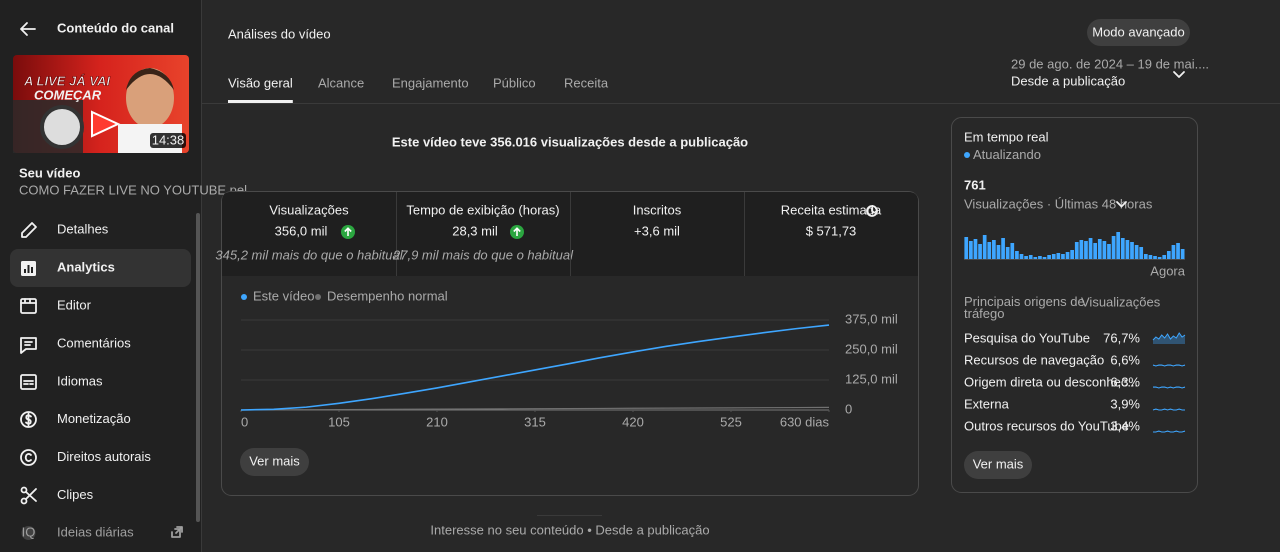  I want to click on tab: Receita, so click(586, 82).